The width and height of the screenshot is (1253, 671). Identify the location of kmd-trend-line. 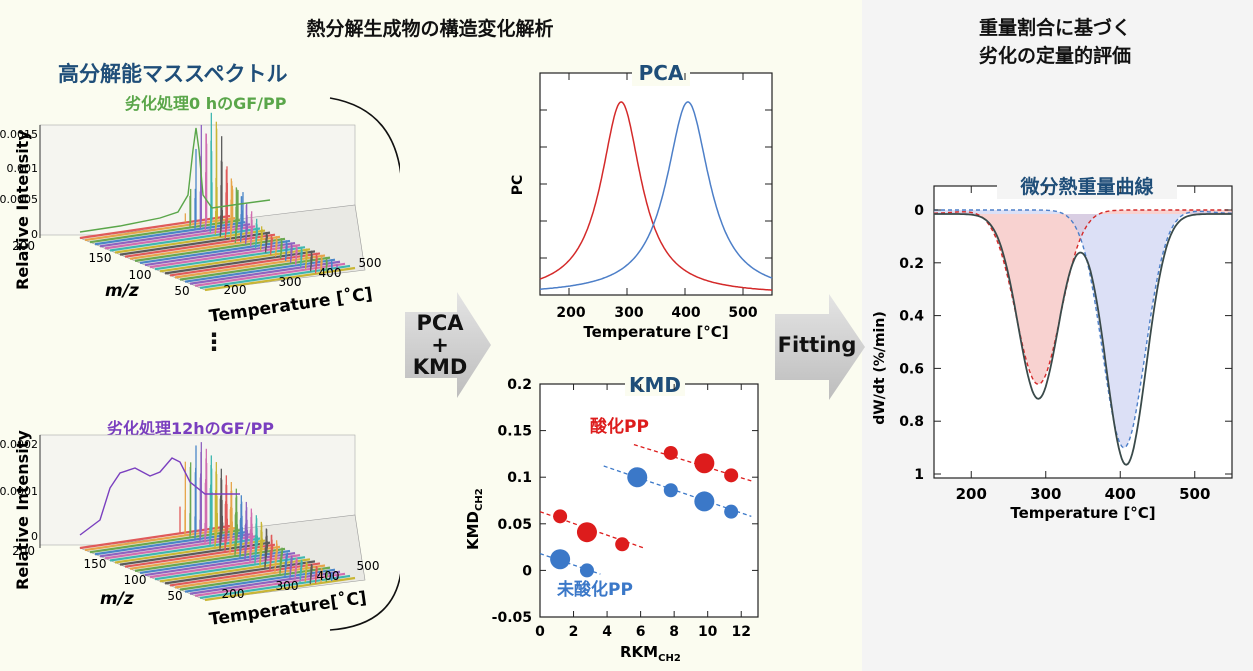
(570, 564).